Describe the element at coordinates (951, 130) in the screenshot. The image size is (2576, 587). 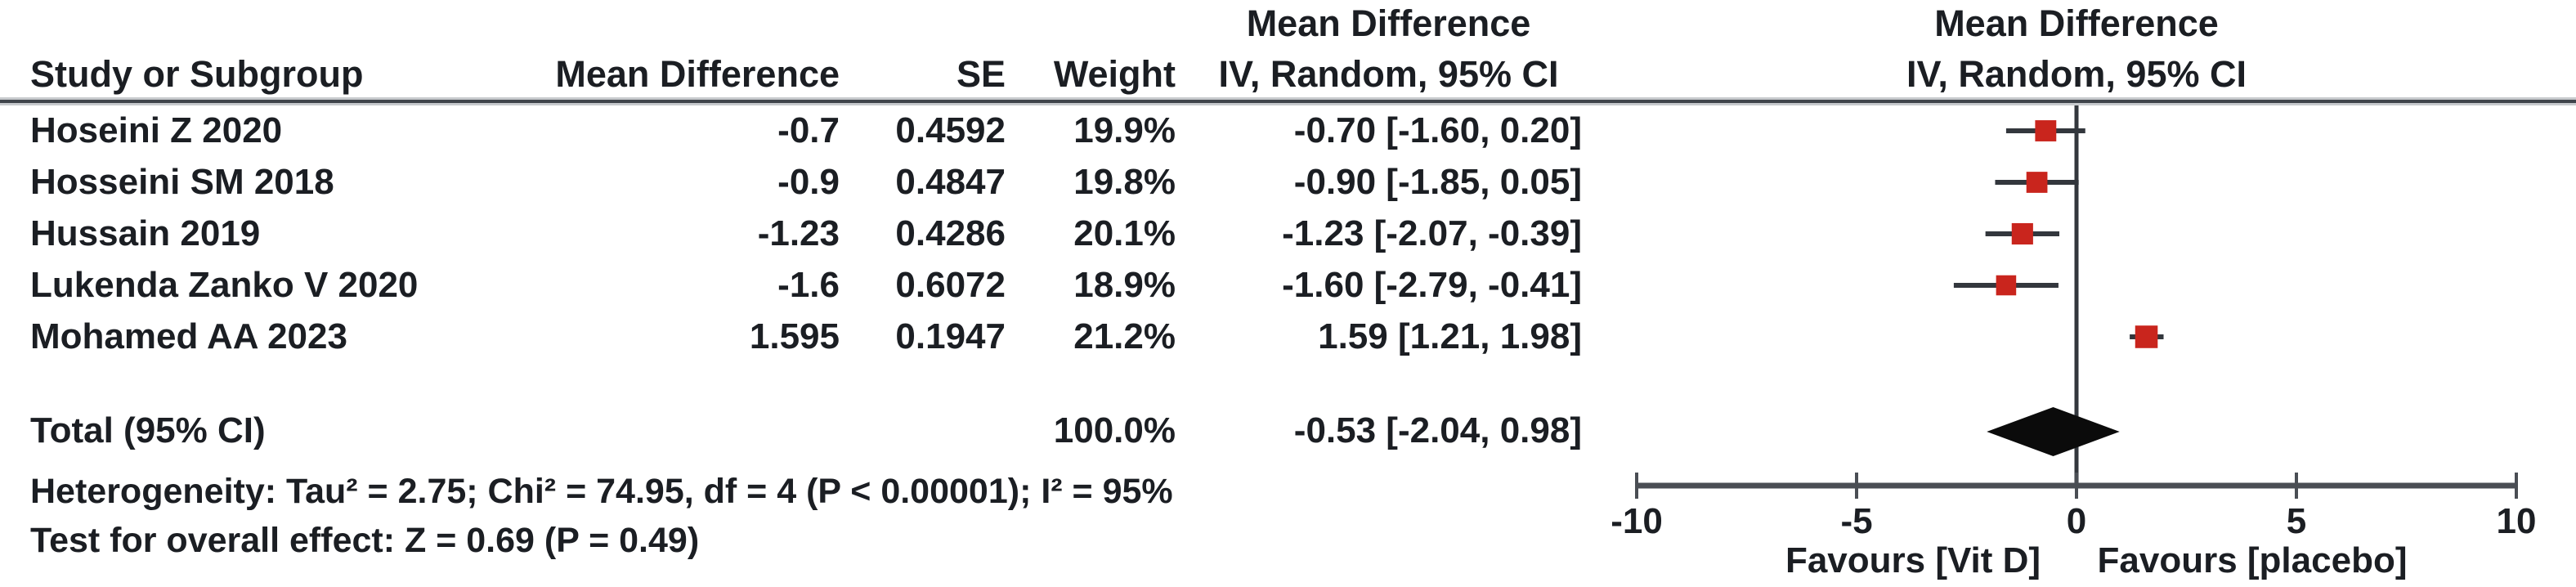
I see `study-se: 0.4592` at that location.